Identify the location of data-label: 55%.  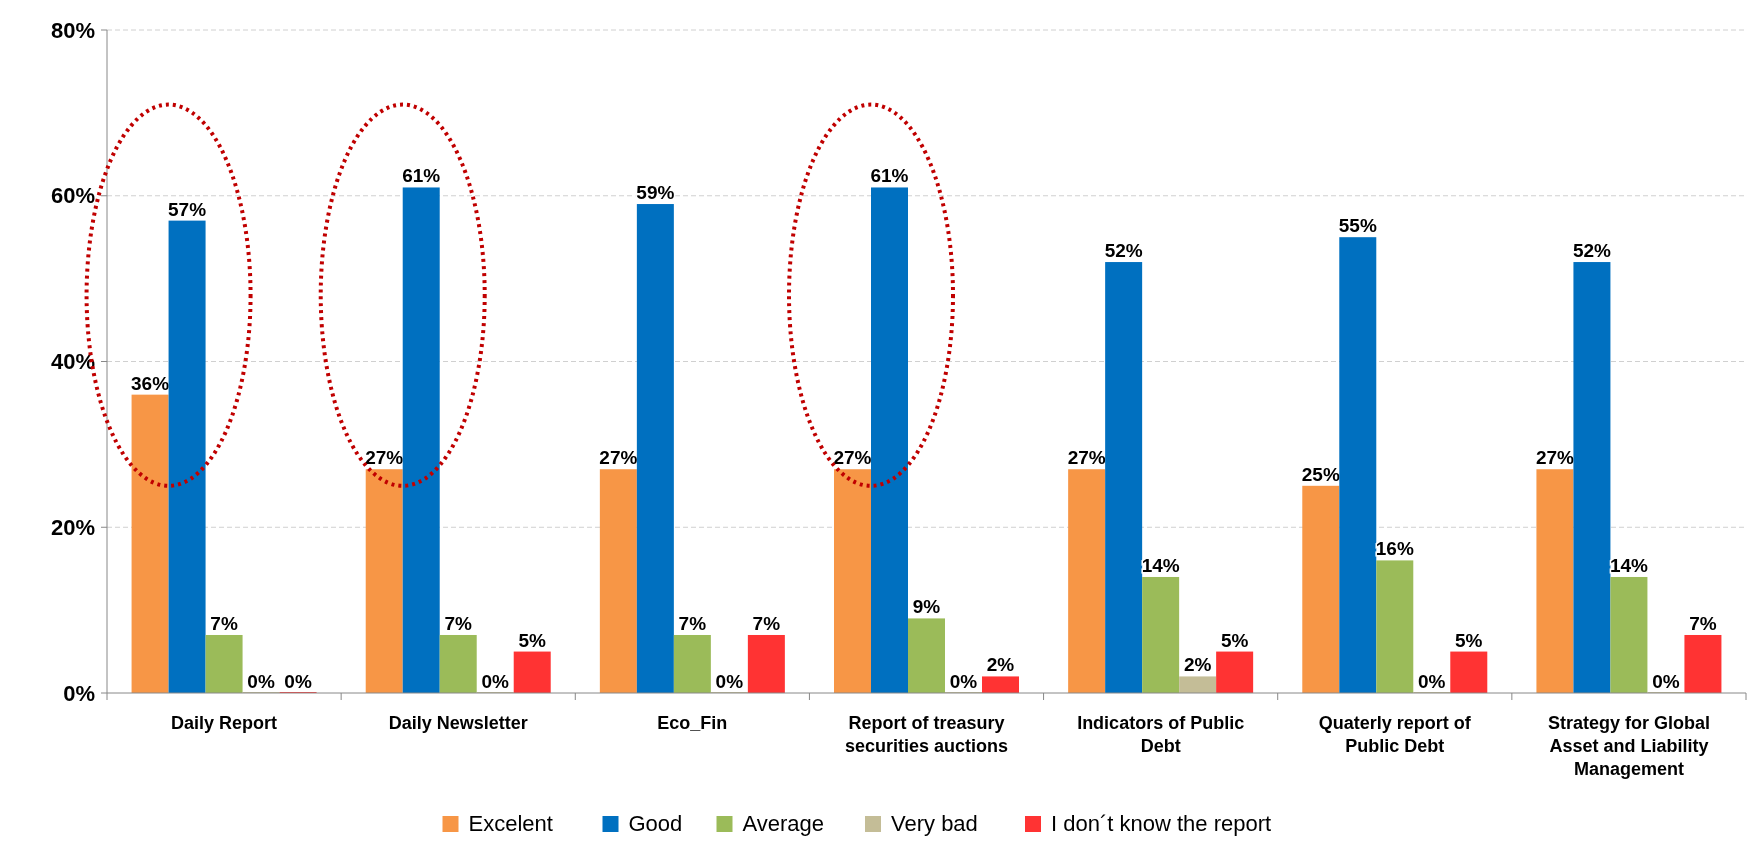
(1357, 226).